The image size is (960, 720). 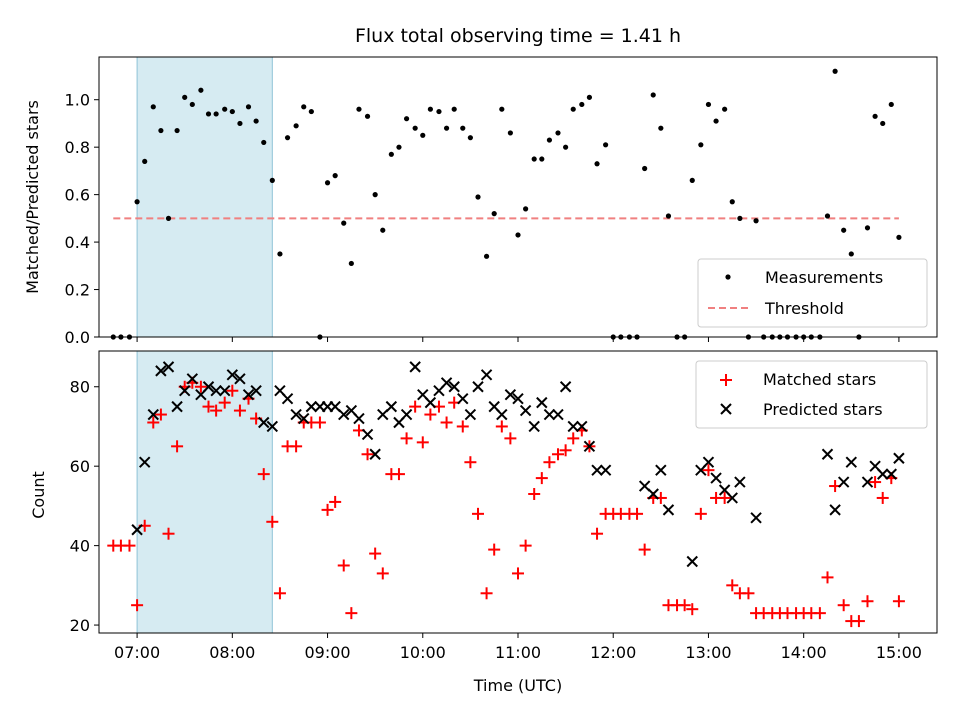 I want to click on legend-predicted-marker, so click(x=726, y=409).